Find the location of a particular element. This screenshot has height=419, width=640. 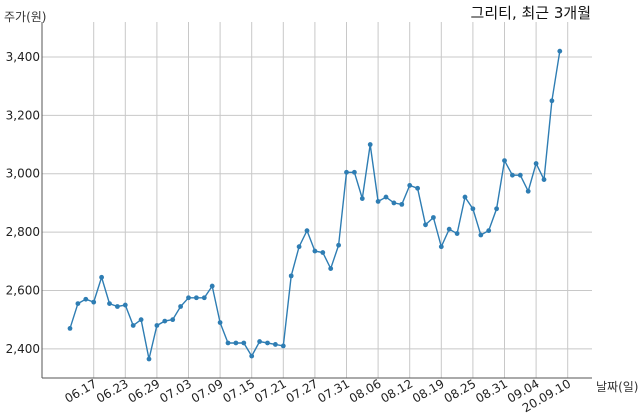

x-tick-label: 07.21 is located at coordinates (270, 390).